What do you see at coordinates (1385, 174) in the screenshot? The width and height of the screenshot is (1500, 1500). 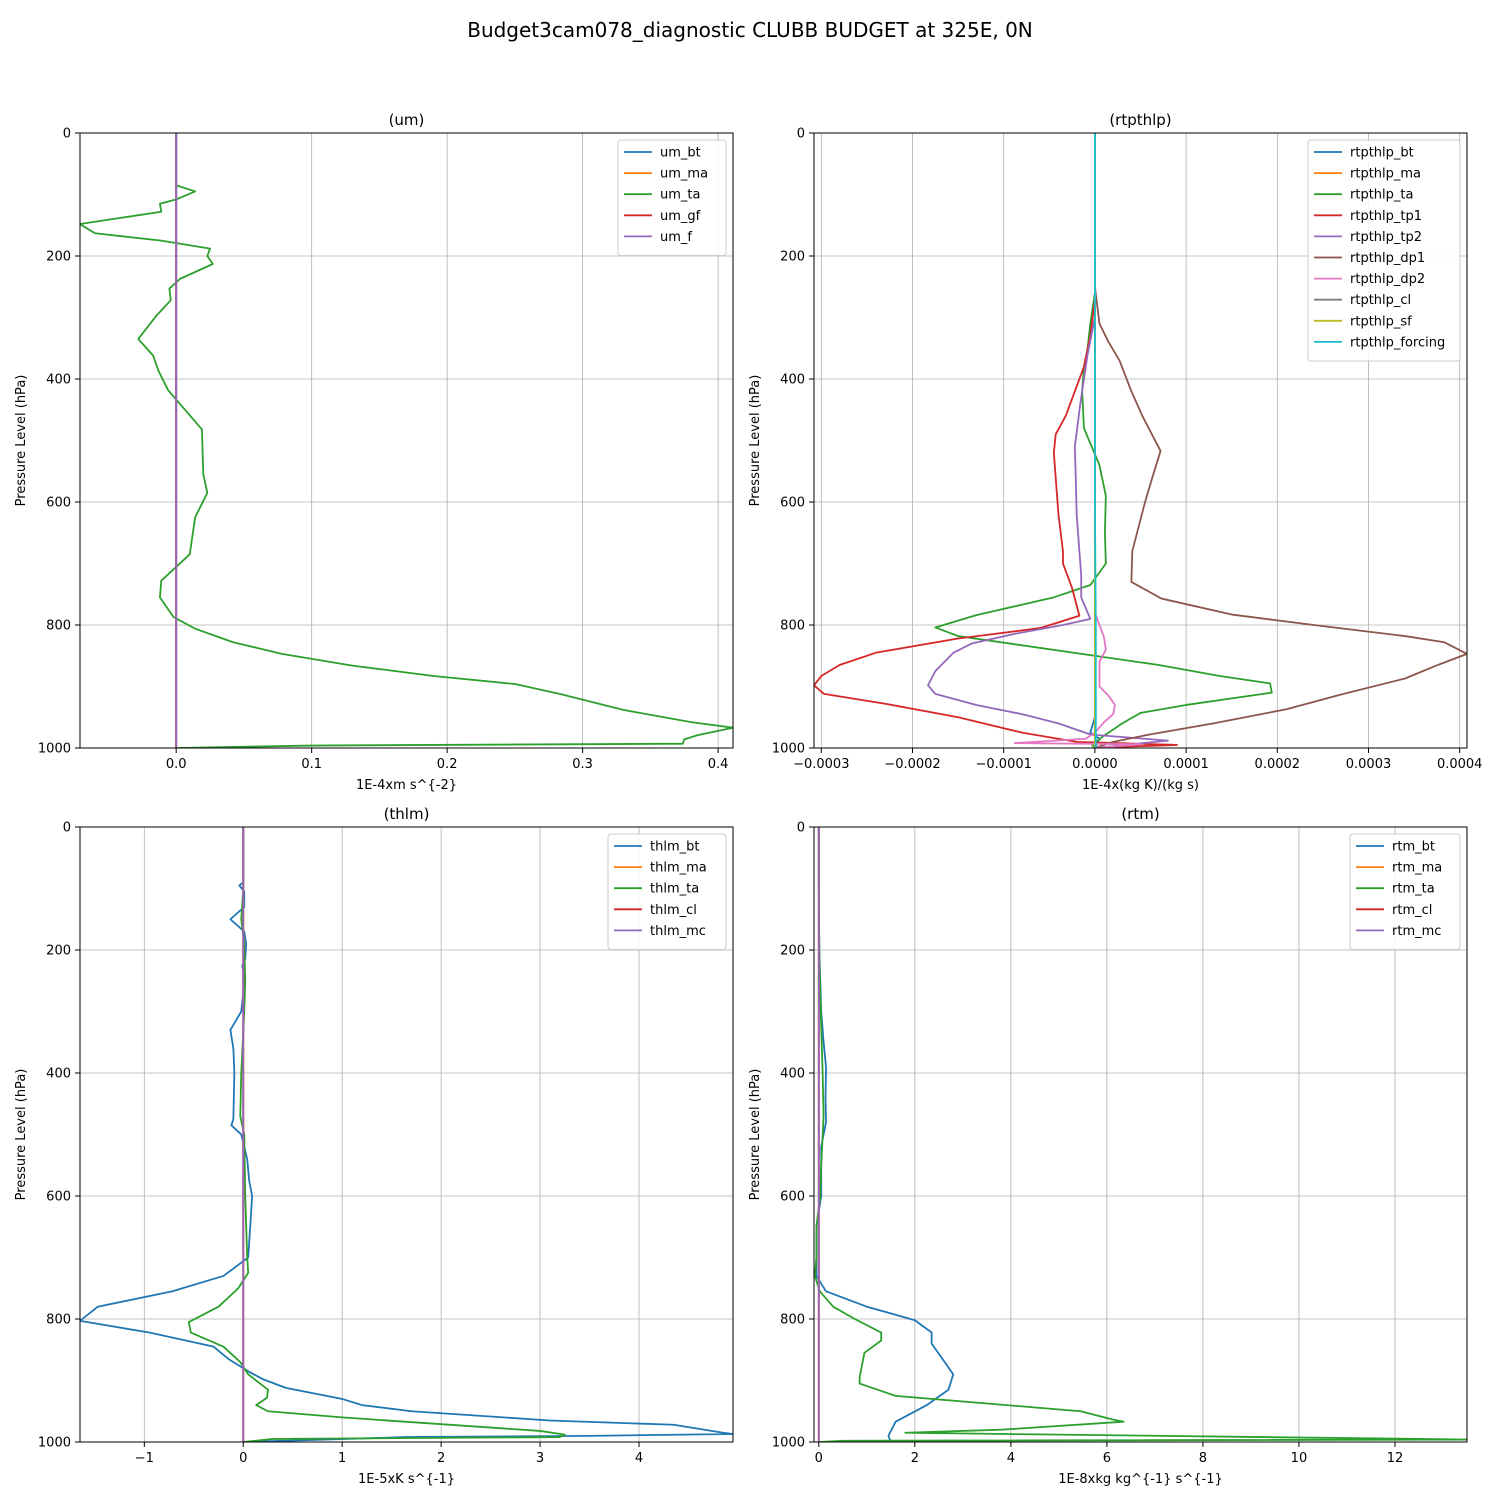 I see `legend-entry-label: rtpthlp_ma` at bounding box center [1385, 174].